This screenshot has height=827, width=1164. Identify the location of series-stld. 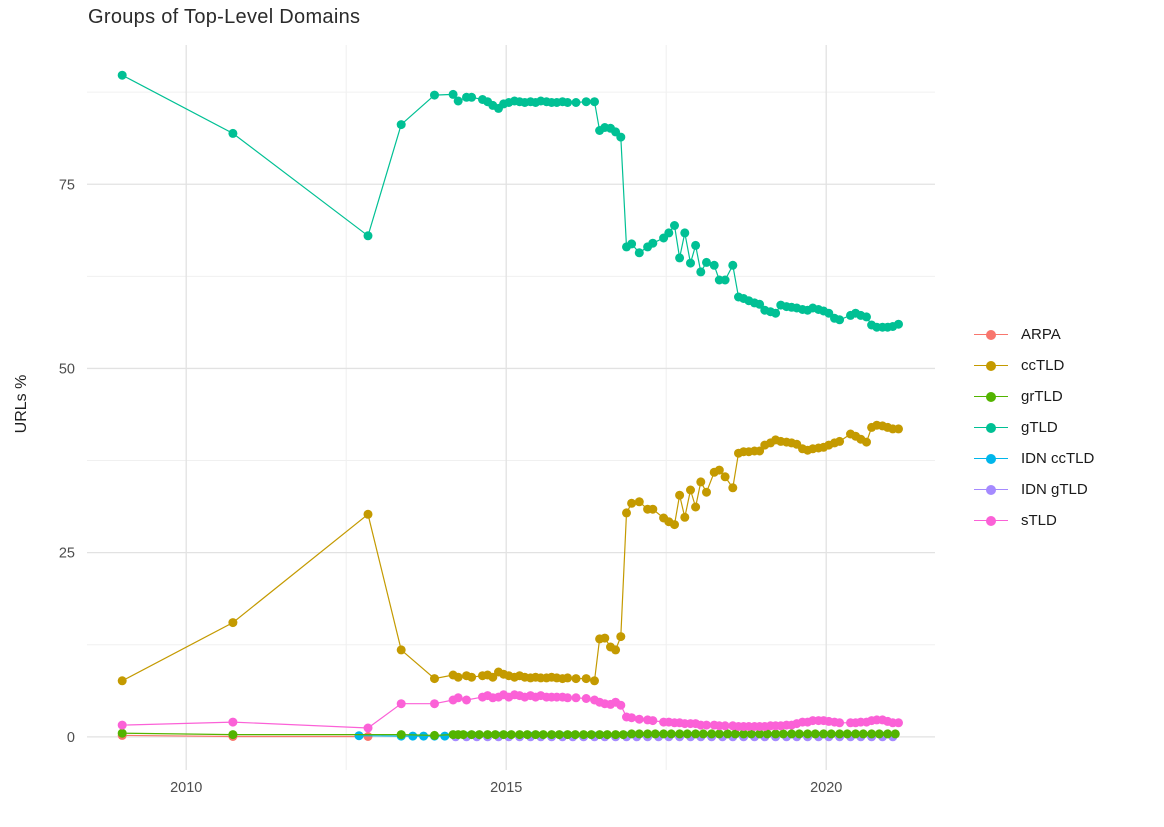
(510, 711).